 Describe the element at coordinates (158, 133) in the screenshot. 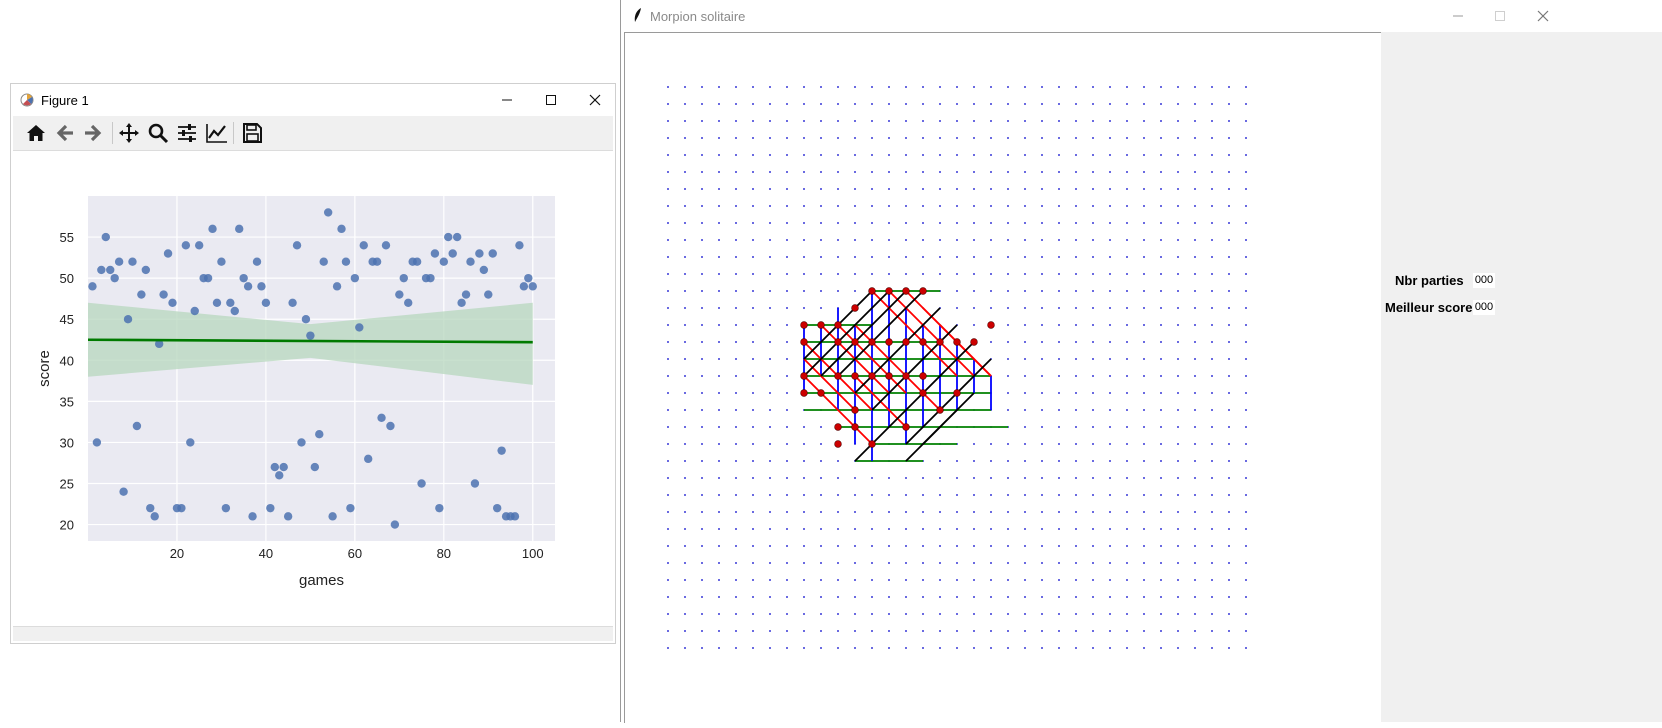

I see `zoom-button` at that location.